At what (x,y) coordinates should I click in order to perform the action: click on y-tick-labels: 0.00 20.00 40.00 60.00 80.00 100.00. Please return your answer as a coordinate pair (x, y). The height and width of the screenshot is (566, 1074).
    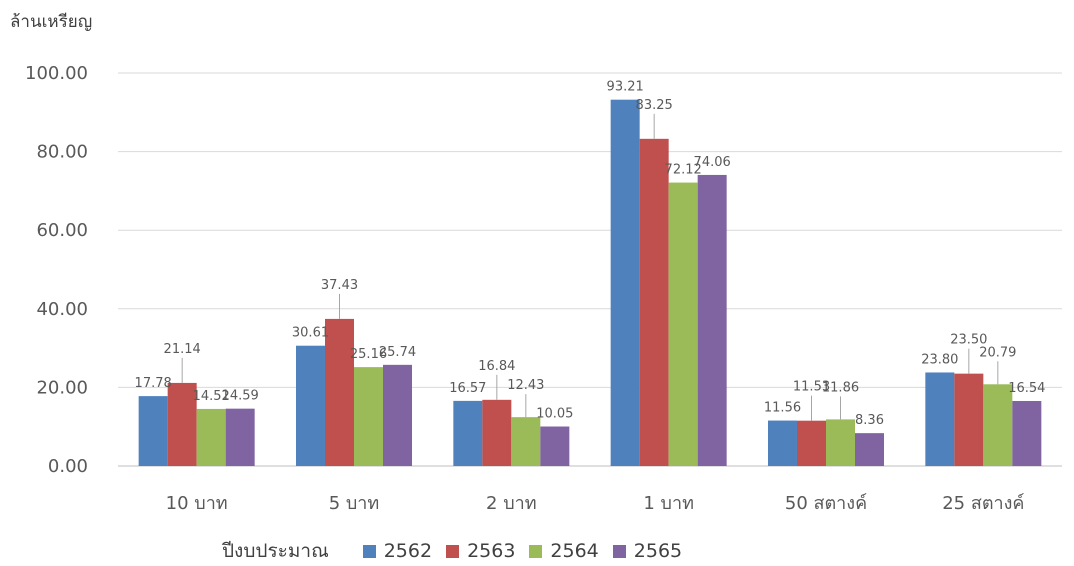
    Looking at the image, I should click on (56, 270).